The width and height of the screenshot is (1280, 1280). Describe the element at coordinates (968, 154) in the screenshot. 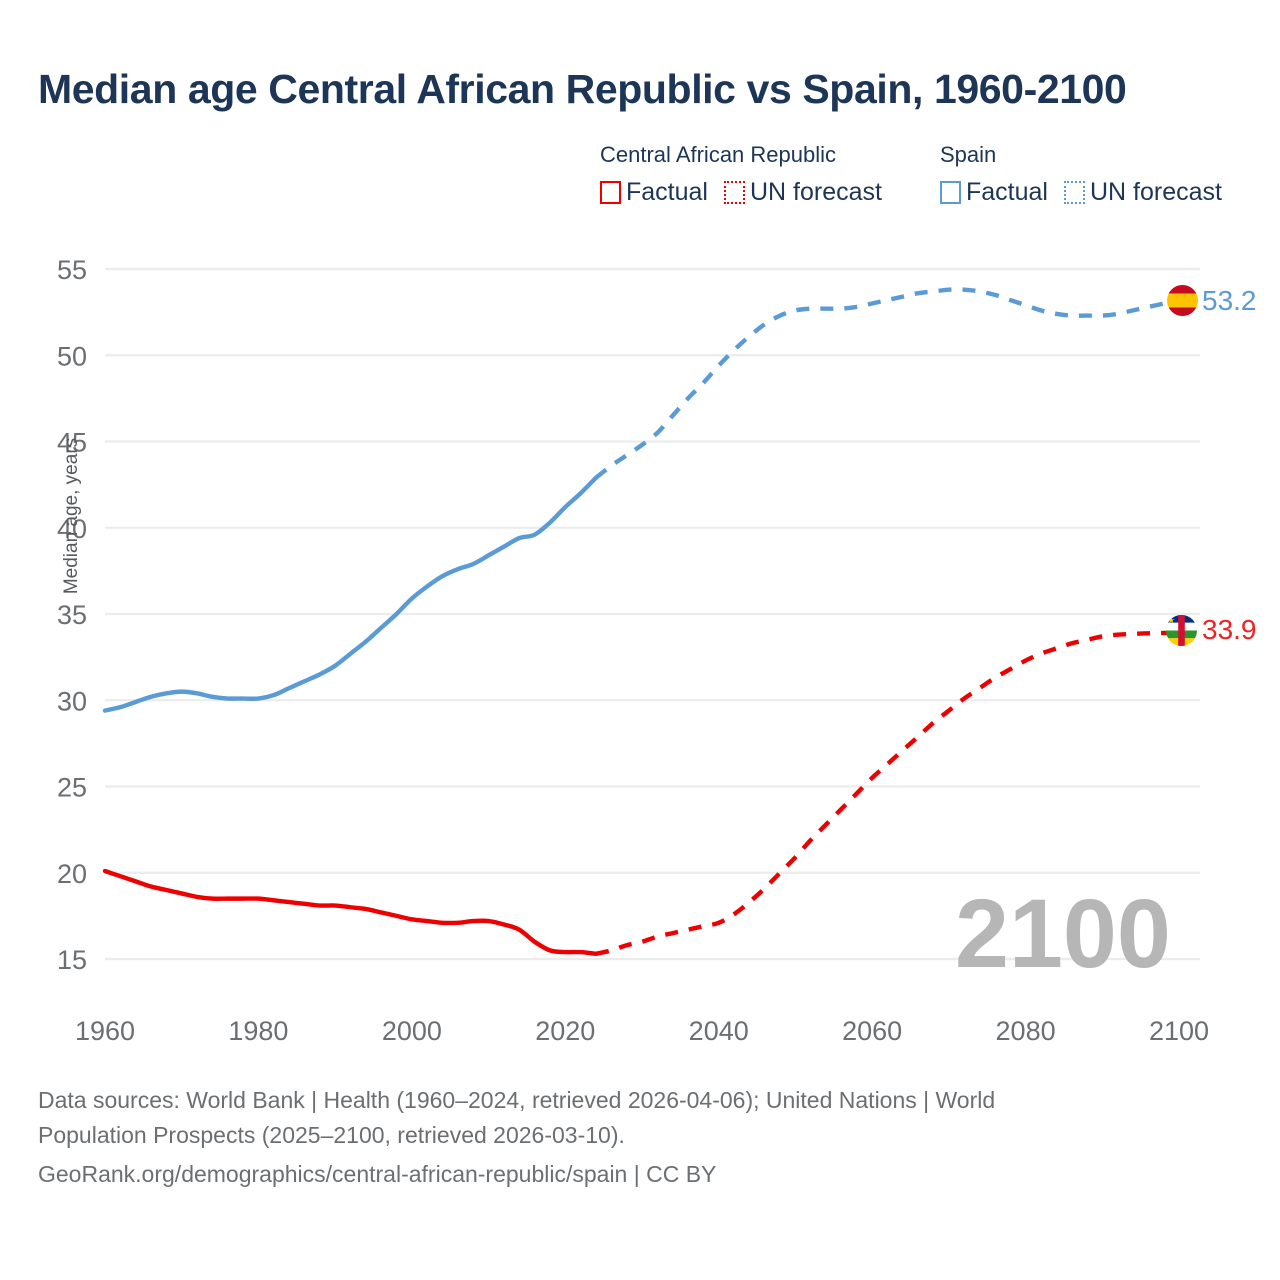

I see `legend-country-label: Spain` at that location.